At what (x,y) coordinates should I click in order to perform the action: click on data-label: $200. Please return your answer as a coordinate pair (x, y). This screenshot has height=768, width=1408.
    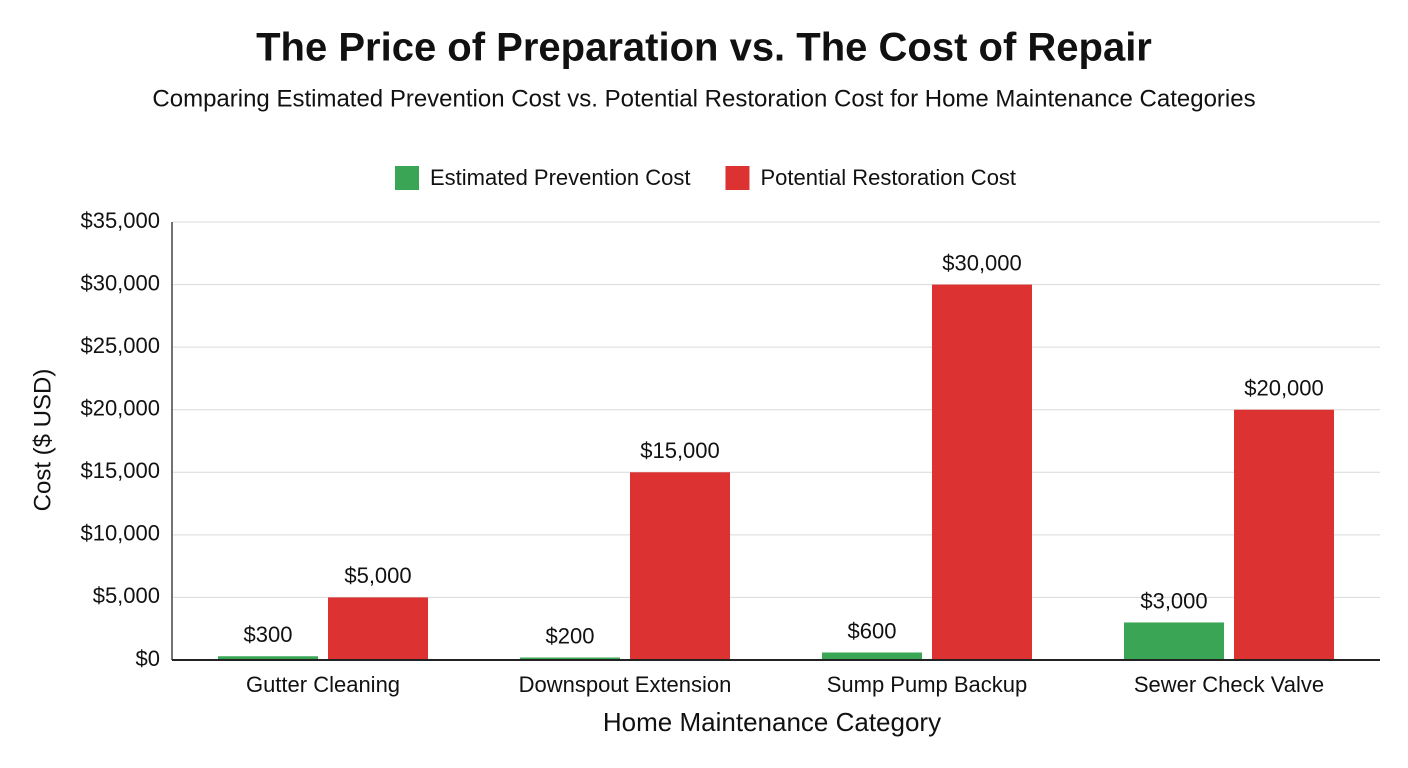
    Looking at the image, I should click on (570, 635).